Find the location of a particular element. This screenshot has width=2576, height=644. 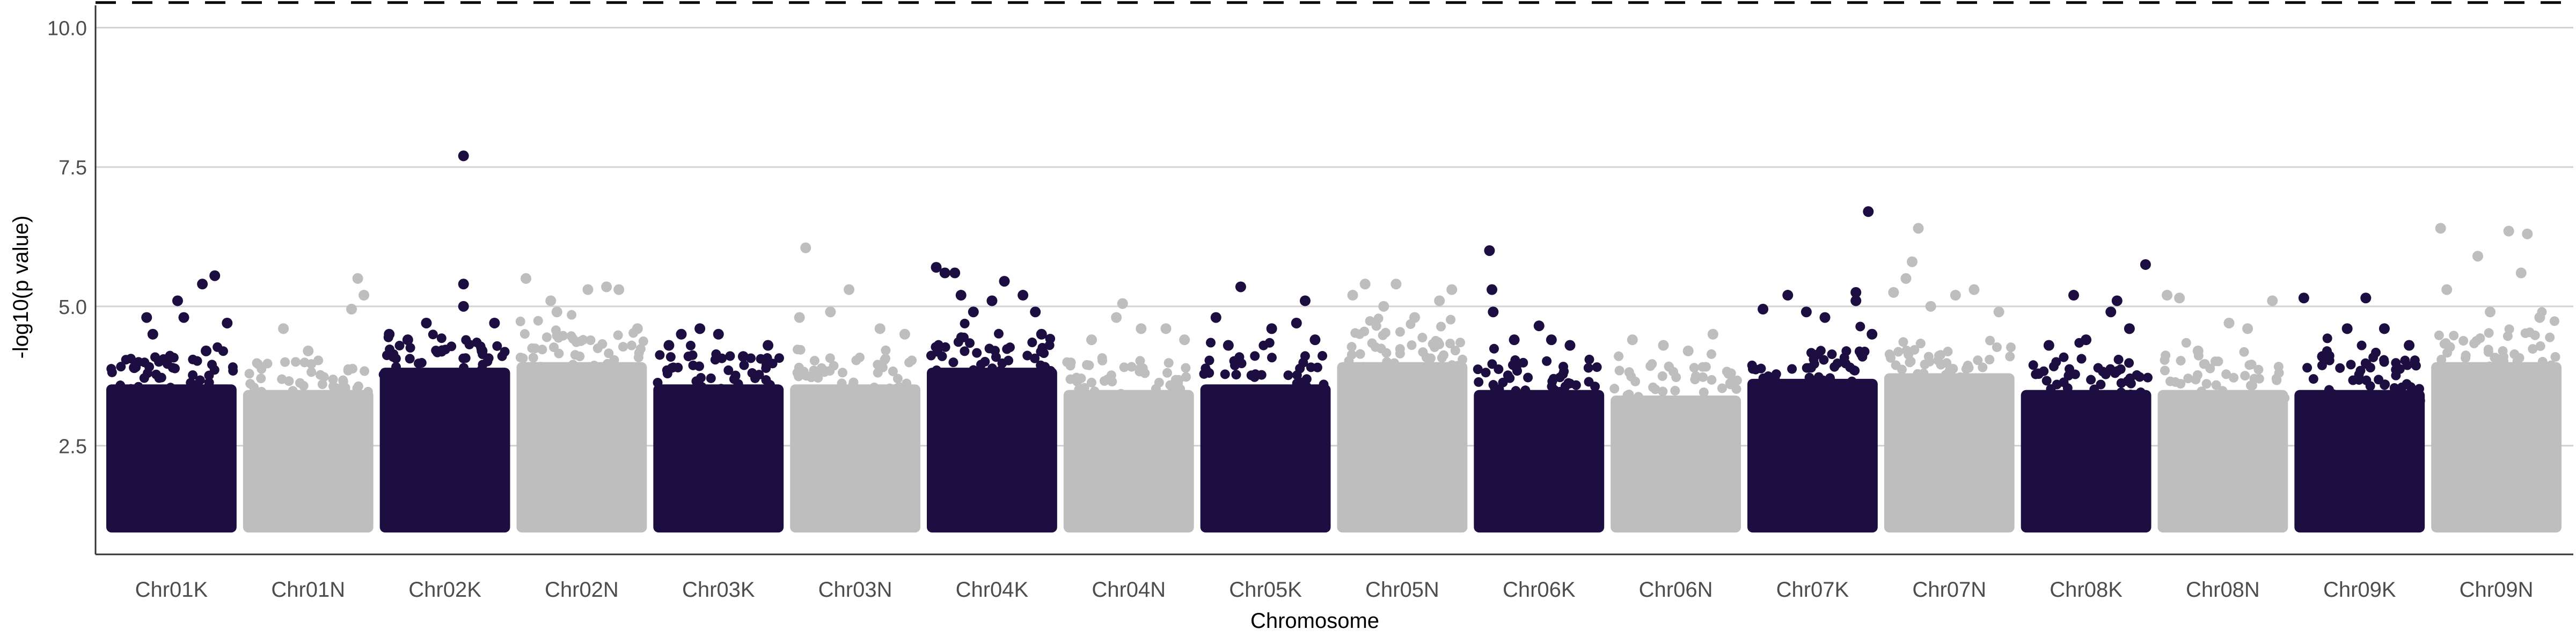

band-Chr09N is located at coordinates (2496, 447).